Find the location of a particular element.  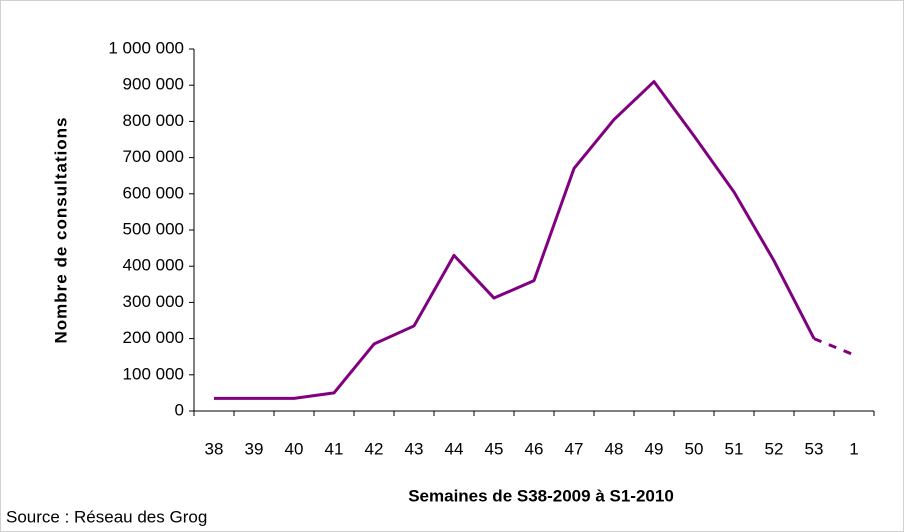

x-tick-label: 43 is located at coordinates (414, 448).